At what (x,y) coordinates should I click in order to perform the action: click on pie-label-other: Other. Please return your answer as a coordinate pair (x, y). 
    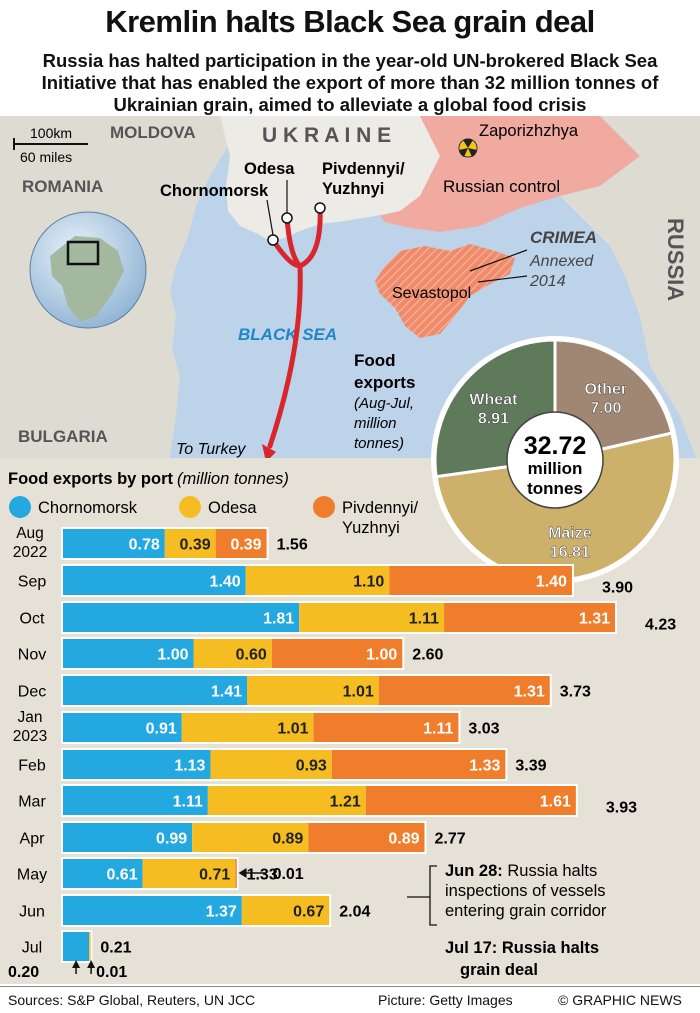
    Looking at the image, I should click on (605, 389).